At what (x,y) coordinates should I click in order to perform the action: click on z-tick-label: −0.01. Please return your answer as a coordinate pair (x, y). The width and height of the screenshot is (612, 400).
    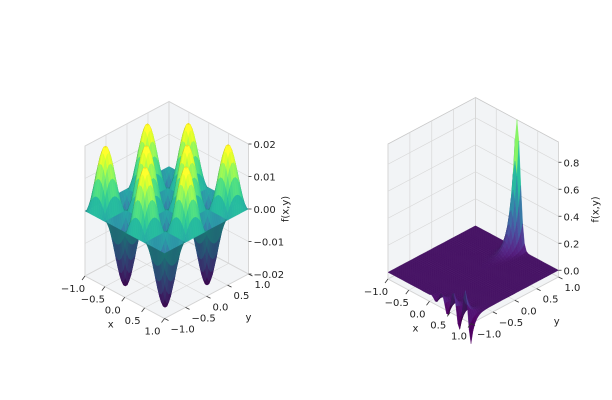
    Looking at the image, I should click on (269, 243).